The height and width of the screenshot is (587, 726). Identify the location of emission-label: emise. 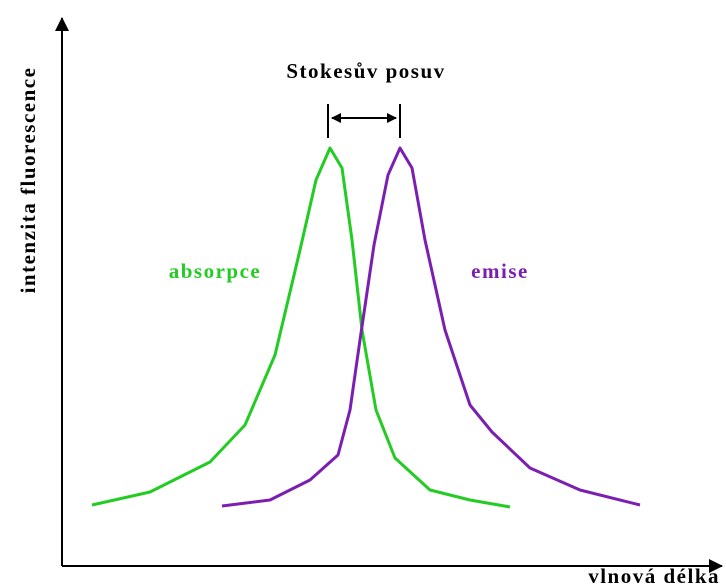
(500, 271).